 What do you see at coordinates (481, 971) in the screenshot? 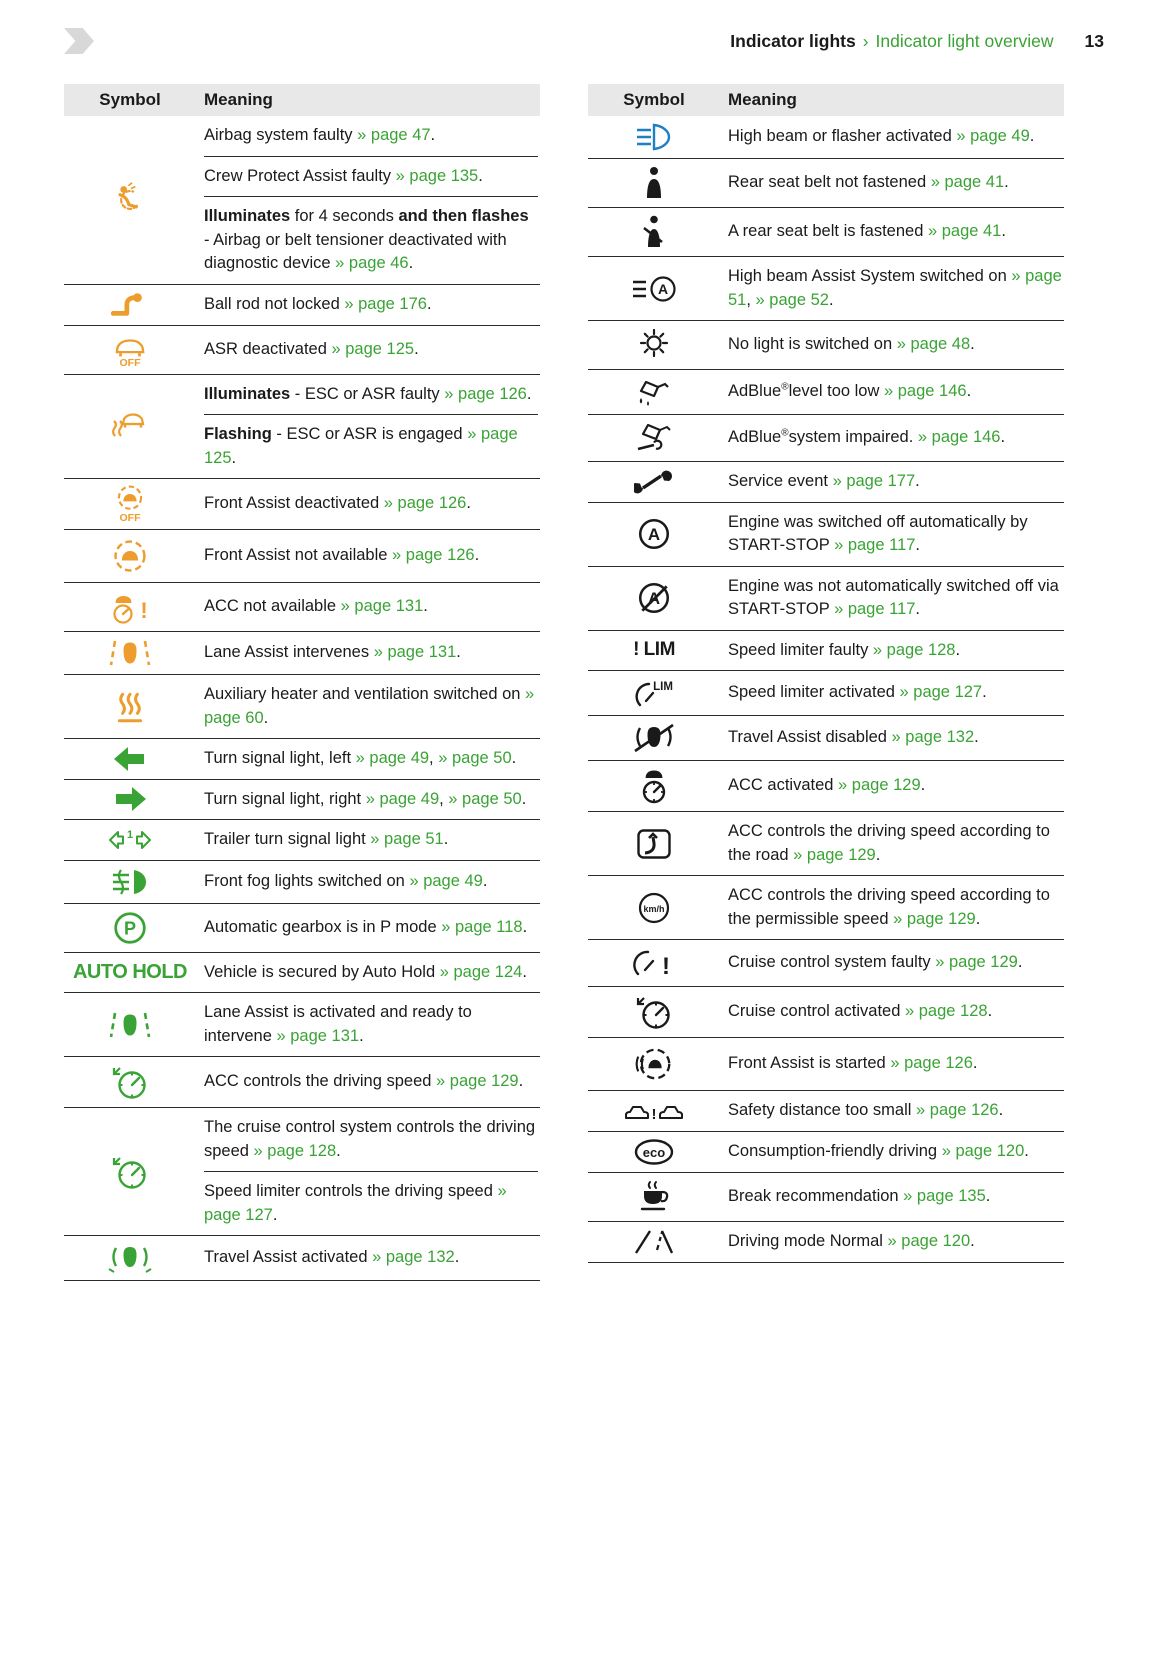
I see `page-link: » page 124` at bounding box center [481, 971].